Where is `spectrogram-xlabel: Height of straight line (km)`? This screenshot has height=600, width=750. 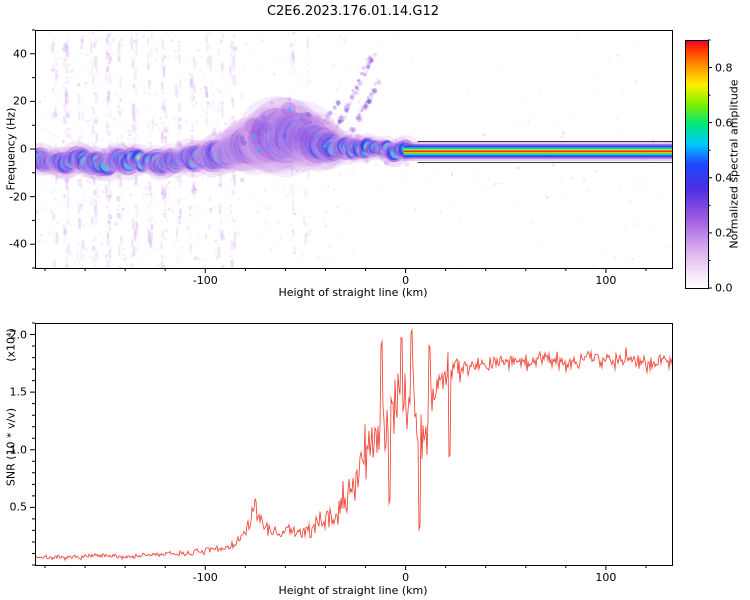
spectrogram-xlabel: Height of straight line (km) is located at coordinates (353, 292).